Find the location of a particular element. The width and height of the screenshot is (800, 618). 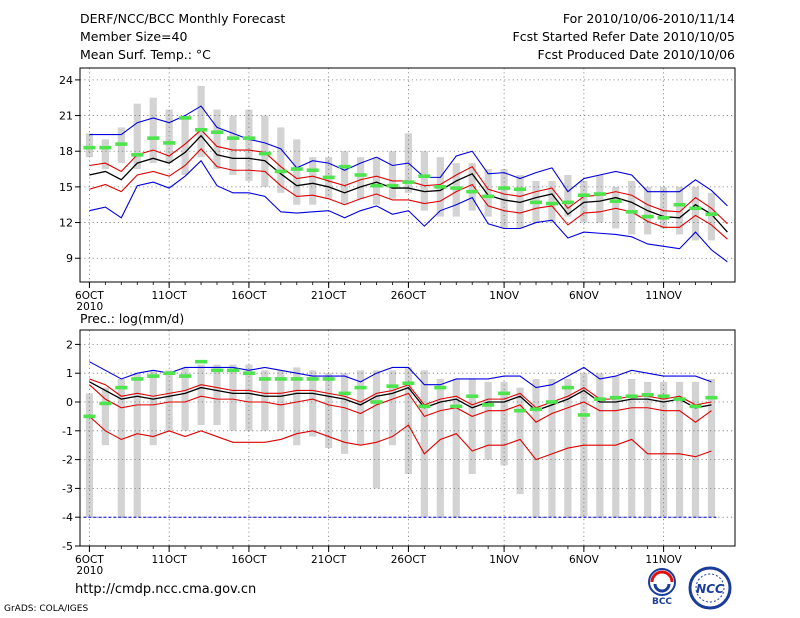

series-inner-low is located at coordinates (408, 194).